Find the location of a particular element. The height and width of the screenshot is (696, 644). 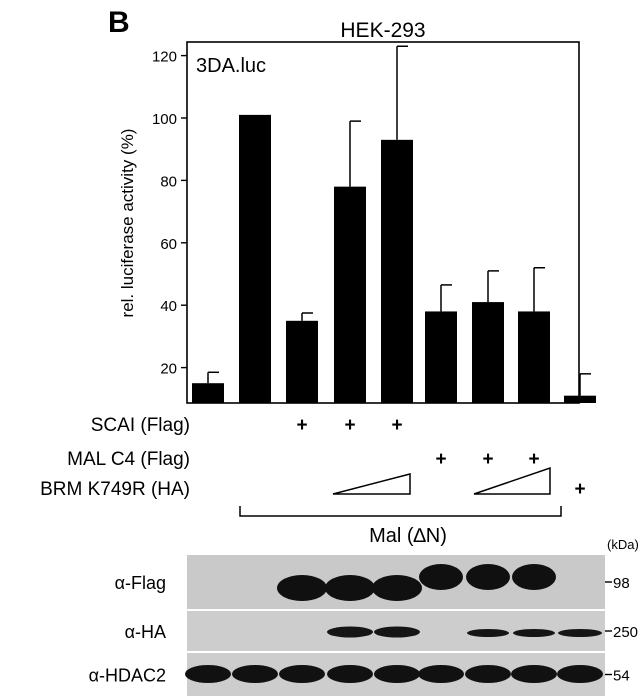

blot-row-label: α-HDAC2 is located at coordinates (127, 676).